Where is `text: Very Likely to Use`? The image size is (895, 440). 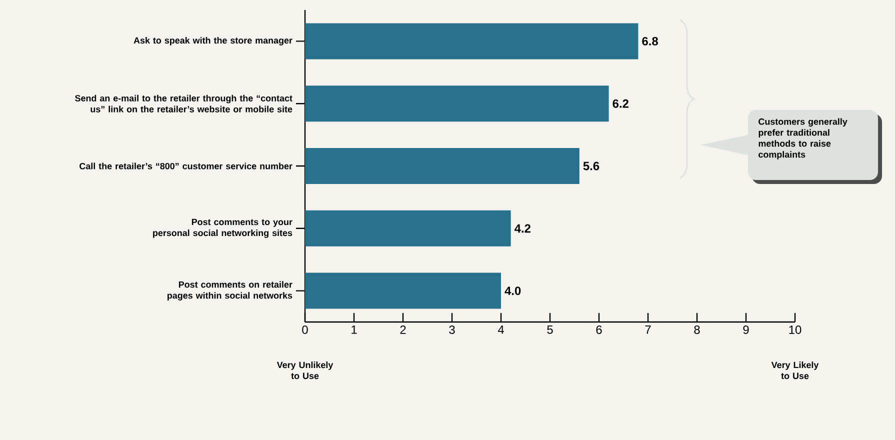
text: Very Likely to Use is located at coordinates (795, 371).